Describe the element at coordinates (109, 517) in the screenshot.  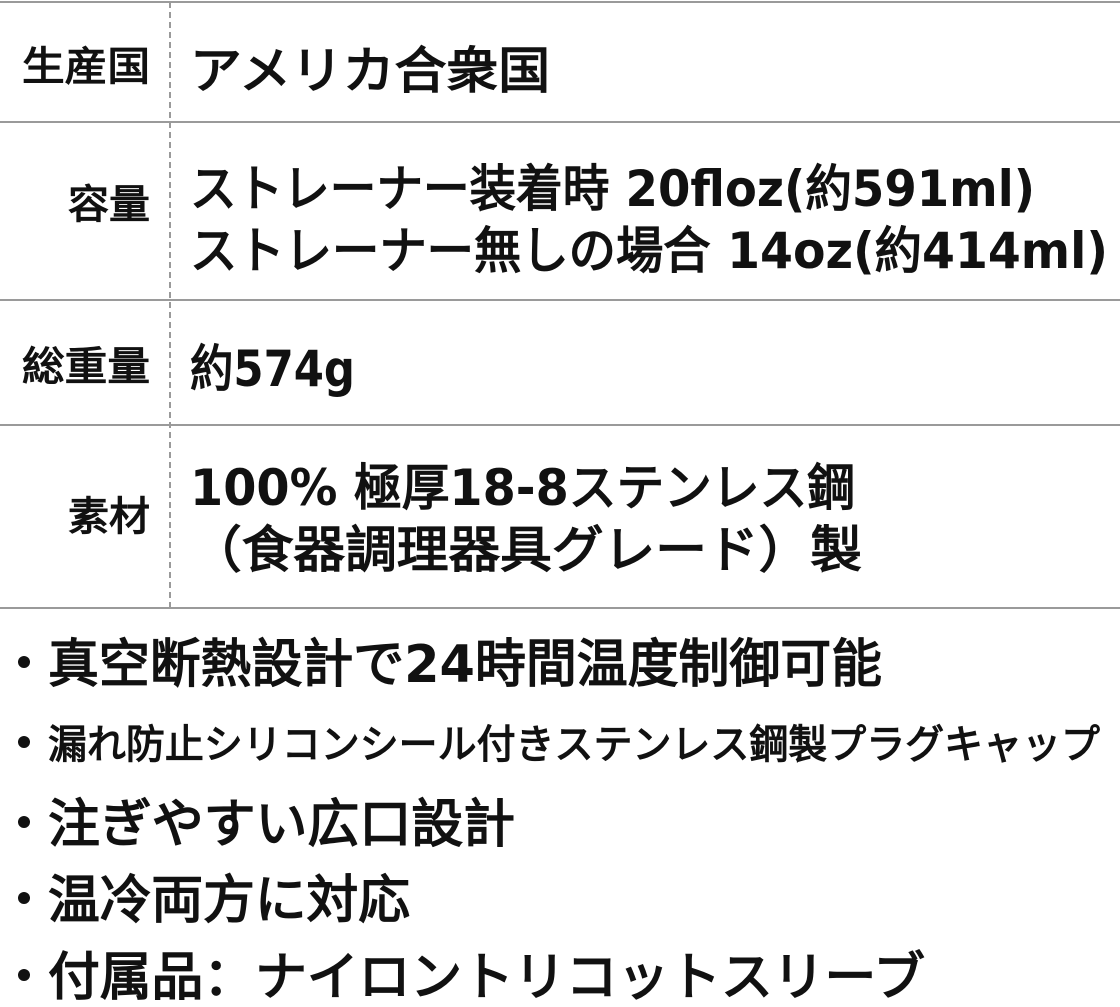
I see `row-label: 素材` at that location.